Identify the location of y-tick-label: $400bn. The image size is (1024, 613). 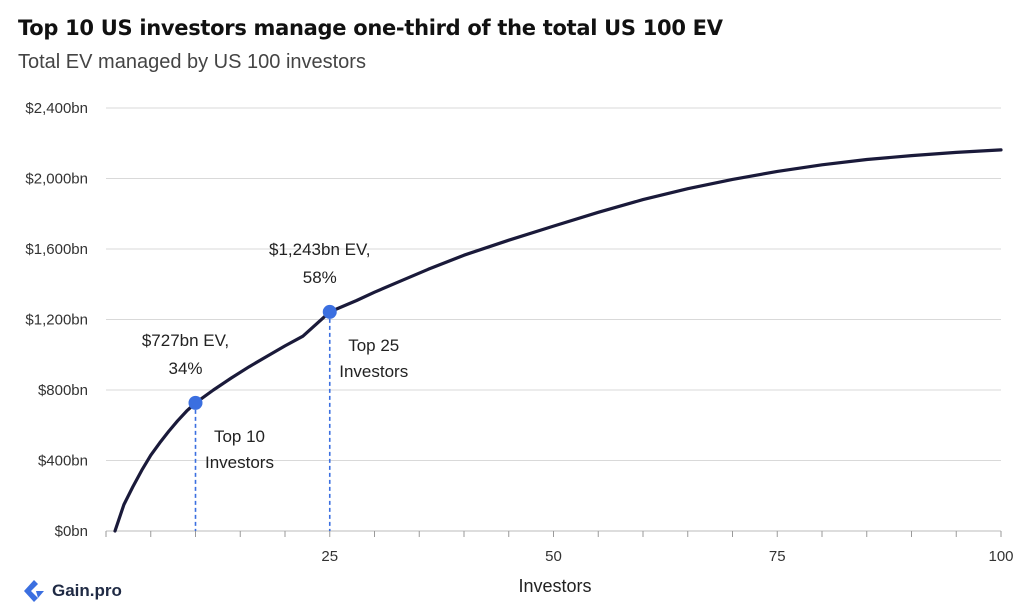
(63, 461).